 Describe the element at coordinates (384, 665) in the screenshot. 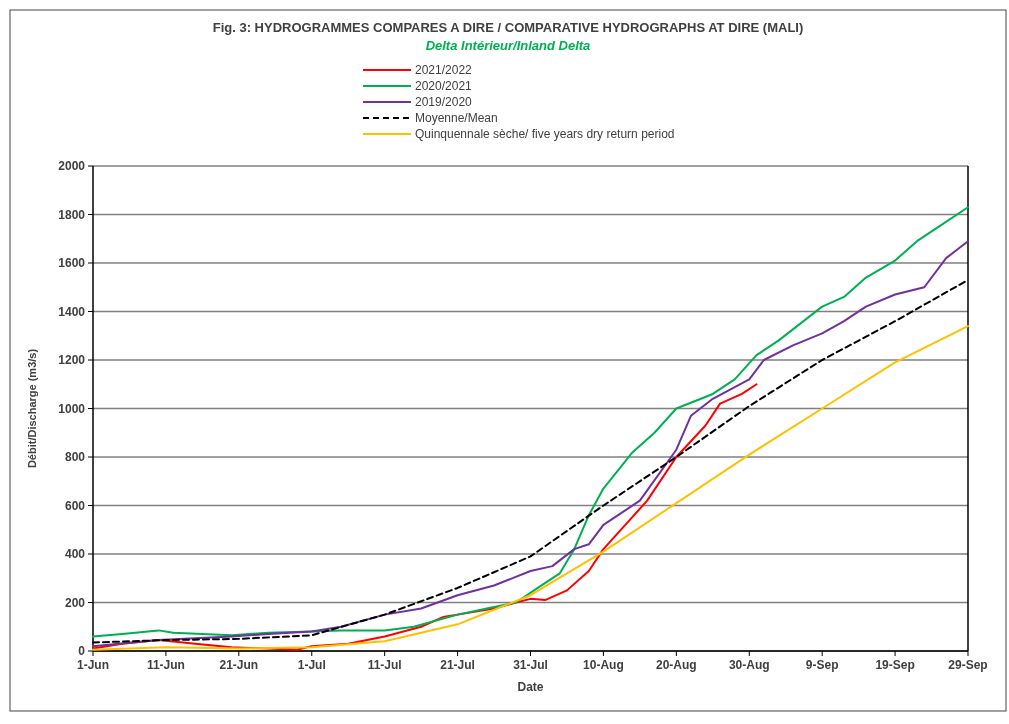

I see `x-tick-label: 11-Jul` at that location.